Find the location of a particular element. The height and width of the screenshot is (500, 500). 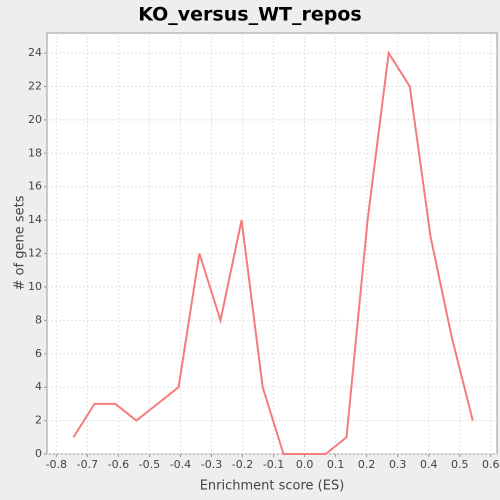

x-tick-label: 0.0 is located at coordinates (305, 464).